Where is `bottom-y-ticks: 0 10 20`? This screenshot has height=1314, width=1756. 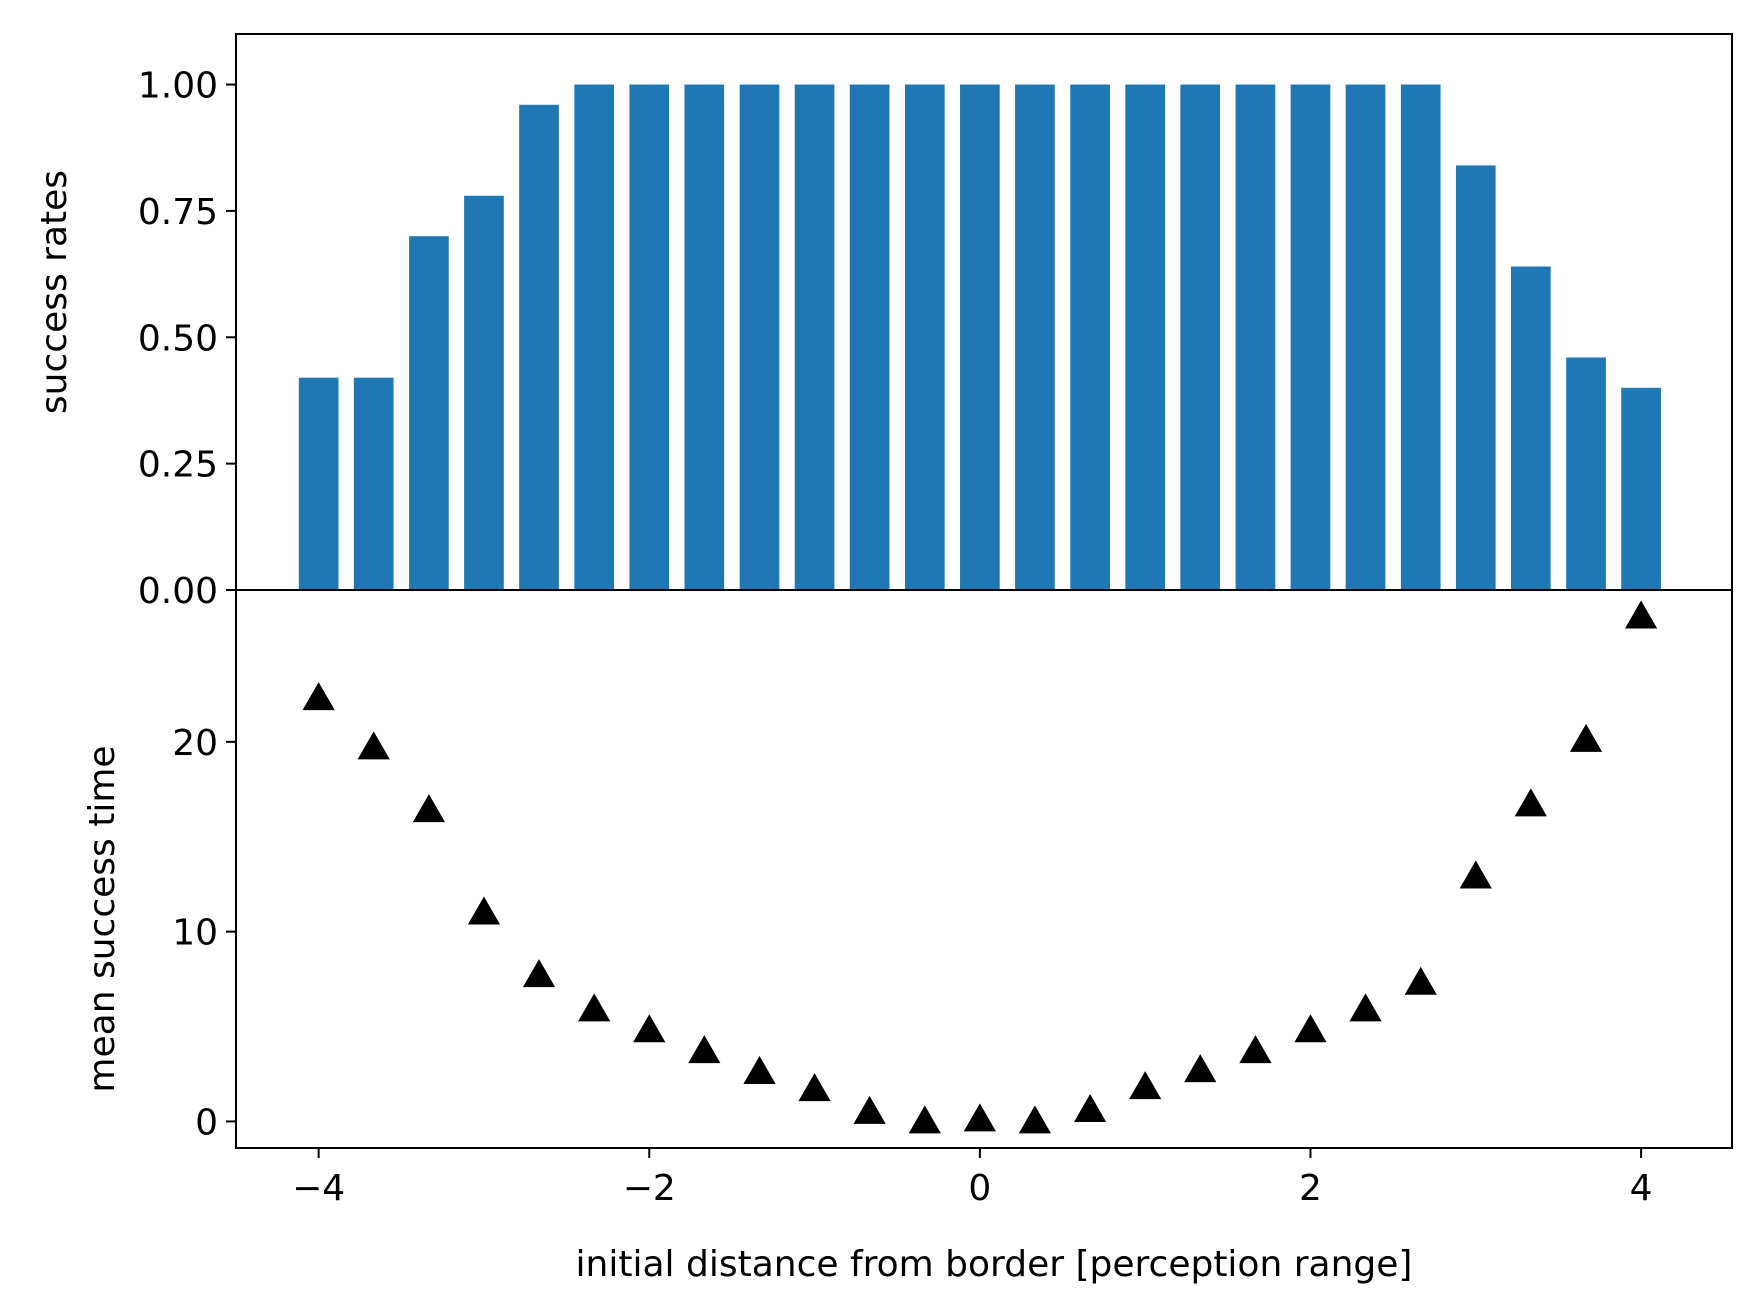 bottom-y-ticks: 0 10 20 is located at coordinates (204, 933).